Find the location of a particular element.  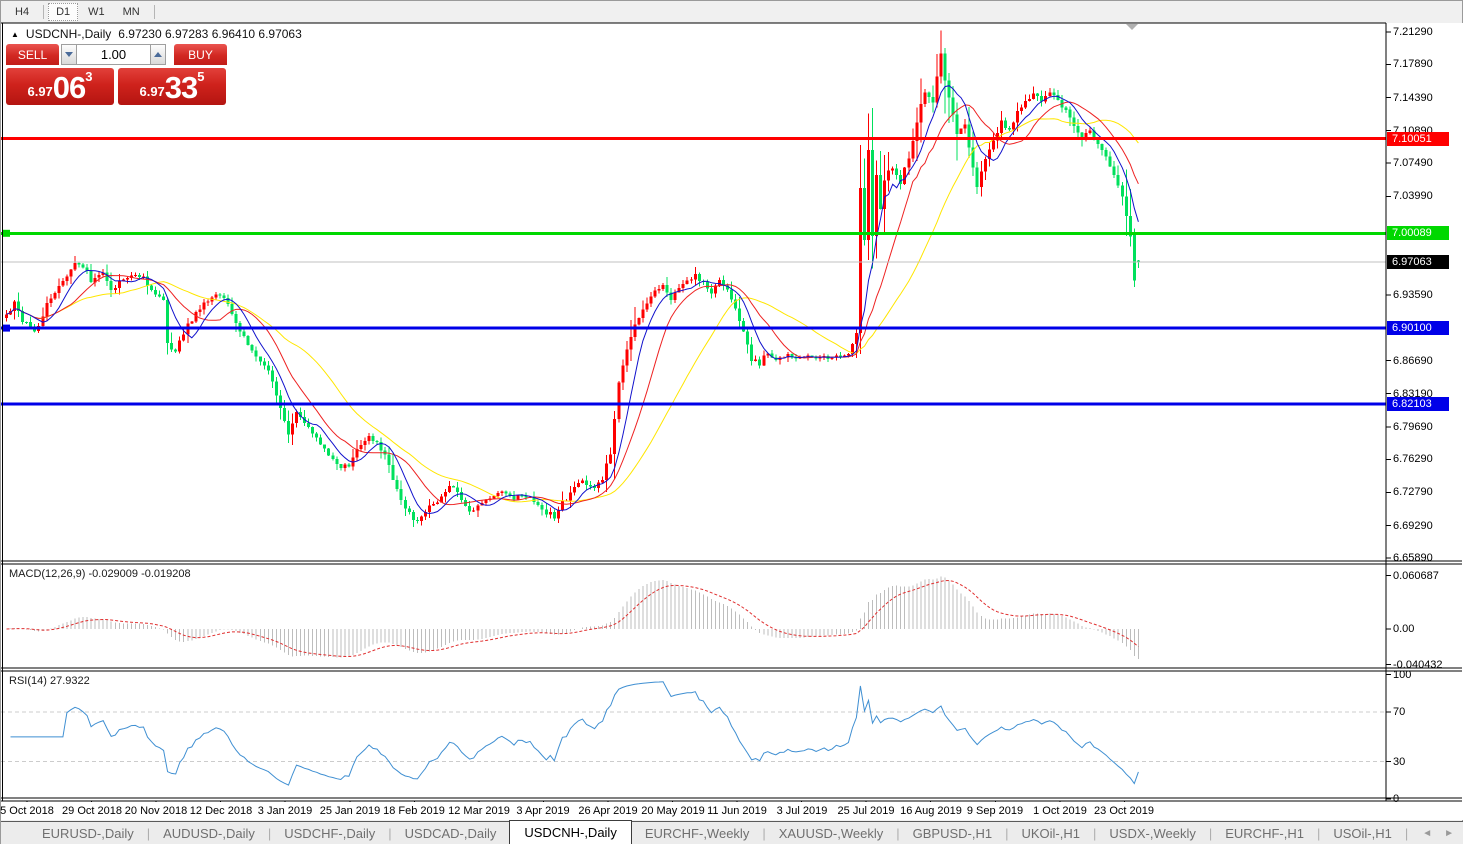

date-axis-label: 1 Oct 2019 is located at coordinates (1060, 811).